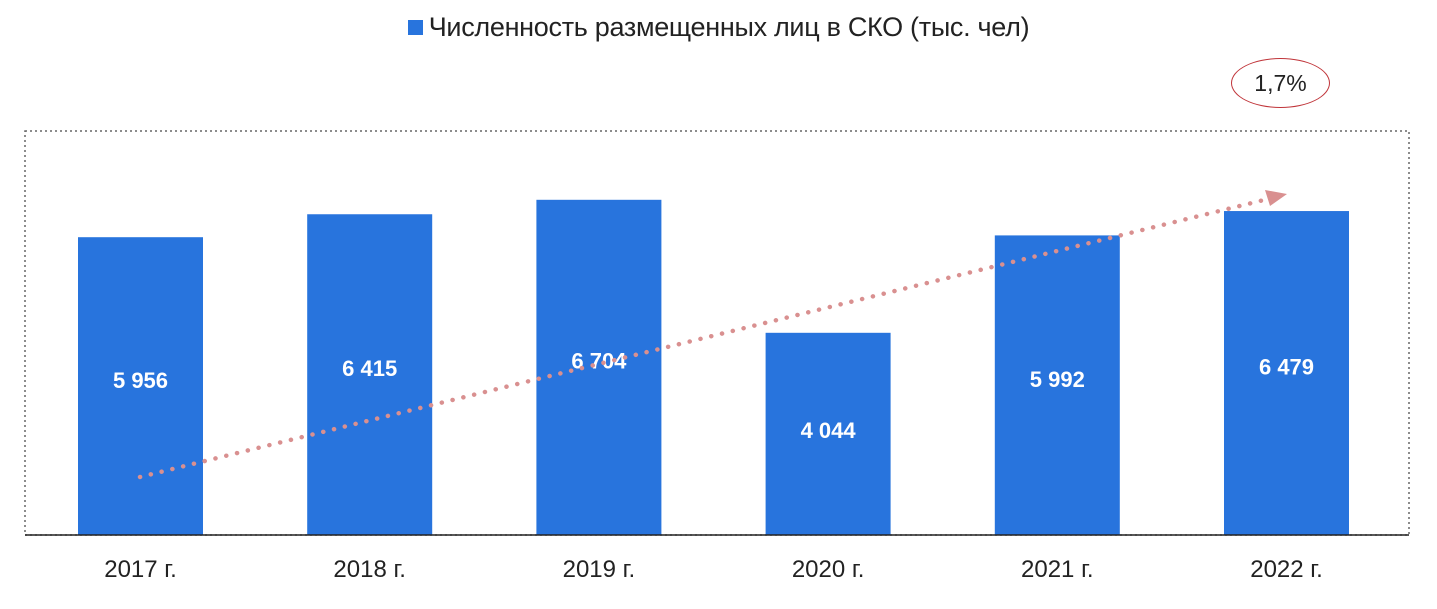  I want to click on data-label-1: 6 415, so click(369, 368).